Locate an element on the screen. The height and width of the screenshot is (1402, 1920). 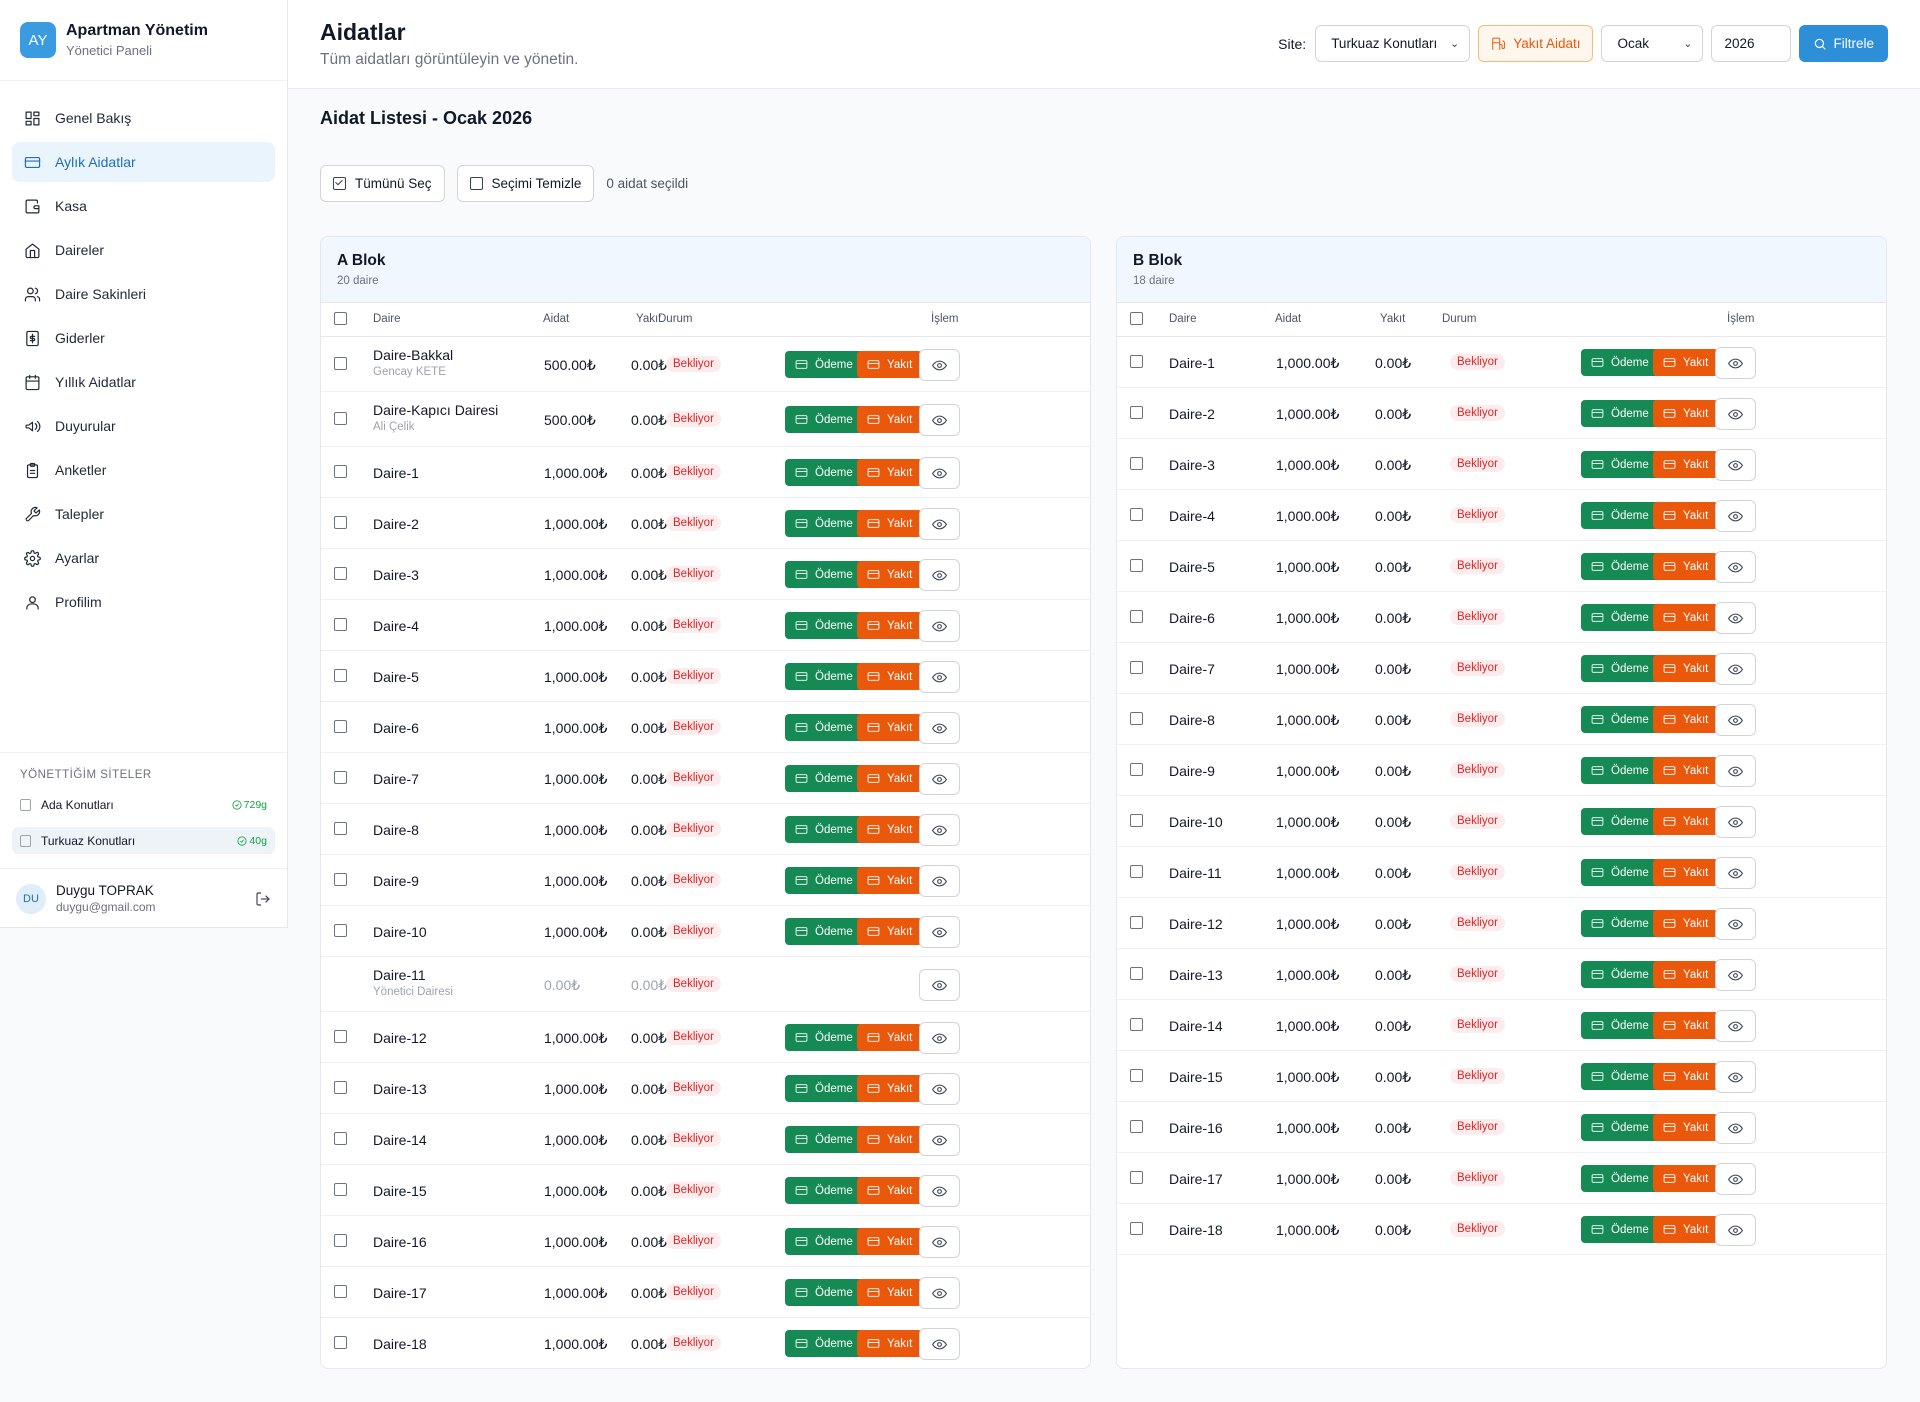
clear-selection-button: Seçimi Temizle is located at coordinates (525, 183).